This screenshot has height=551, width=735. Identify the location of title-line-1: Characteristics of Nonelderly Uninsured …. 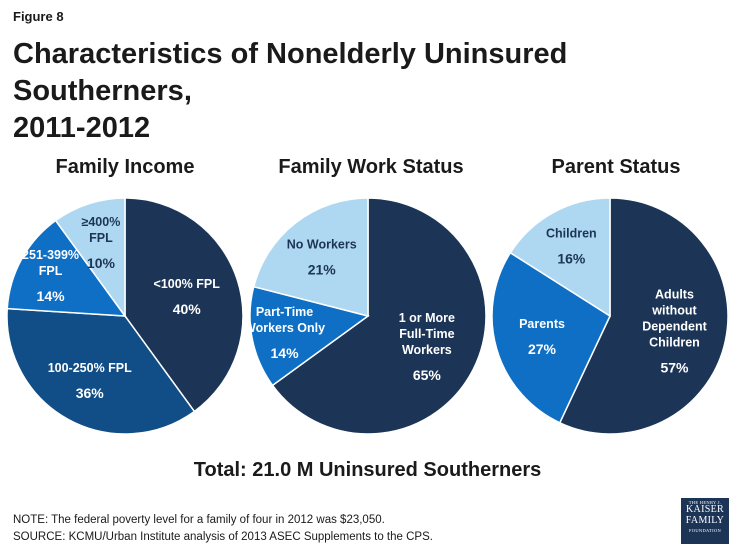
(290, 72).